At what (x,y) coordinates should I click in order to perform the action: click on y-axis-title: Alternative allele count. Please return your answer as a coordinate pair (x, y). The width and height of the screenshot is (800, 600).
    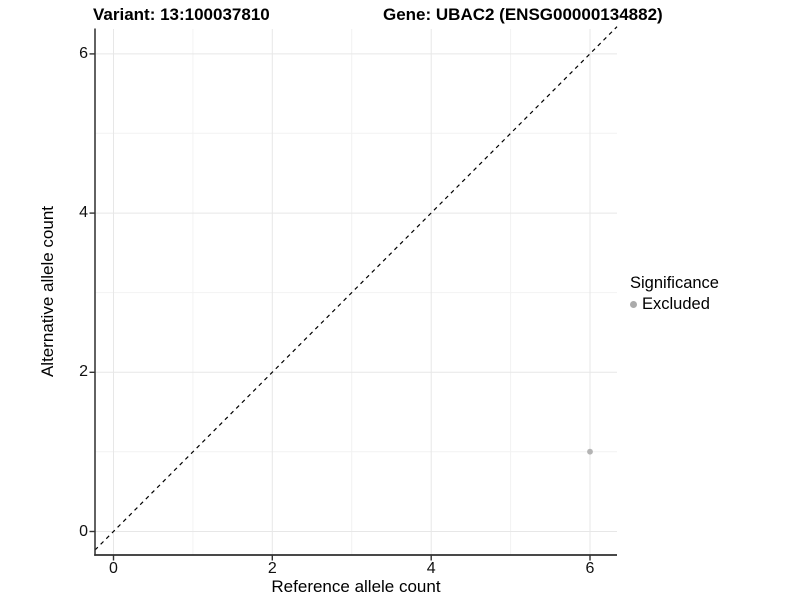
    Looking at the image, I should click on (47, 292).